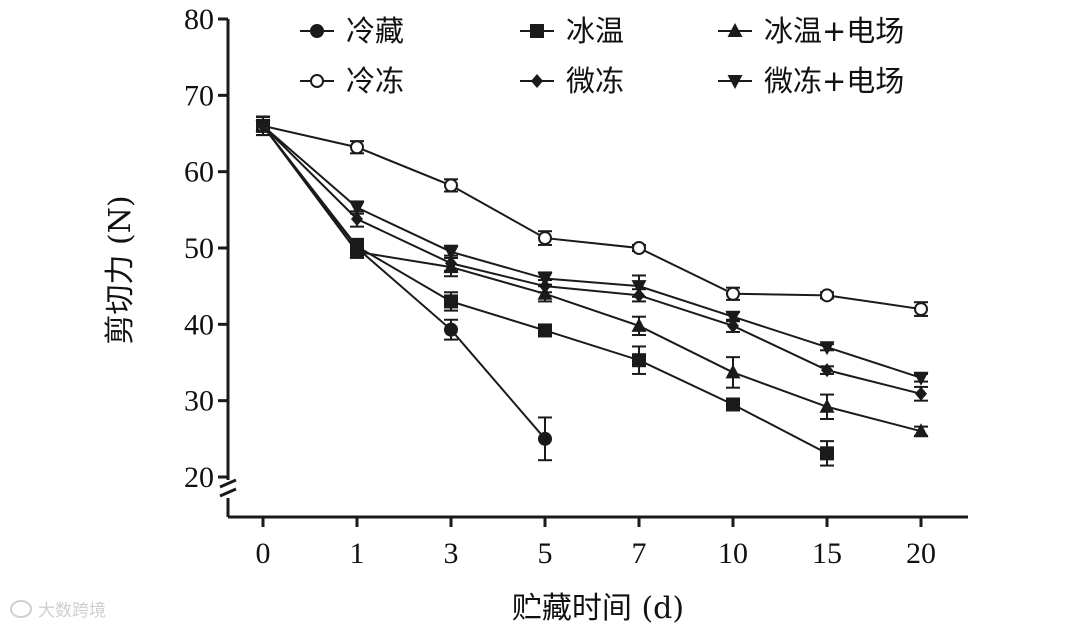  What do you see at coordinates (199, 324) in the screenshot?
I see `y-tick-label: 40` at bounding box center [199, 324].